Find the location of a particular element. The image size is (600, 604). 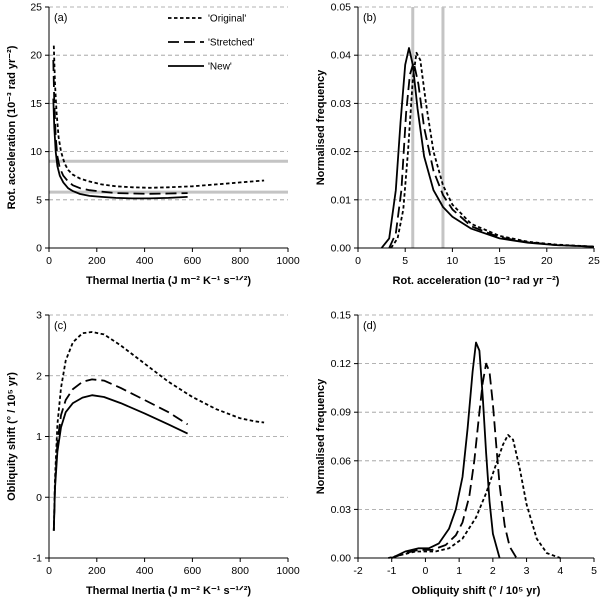

x-tick-label: 10 is located at coordinates (453, 261).